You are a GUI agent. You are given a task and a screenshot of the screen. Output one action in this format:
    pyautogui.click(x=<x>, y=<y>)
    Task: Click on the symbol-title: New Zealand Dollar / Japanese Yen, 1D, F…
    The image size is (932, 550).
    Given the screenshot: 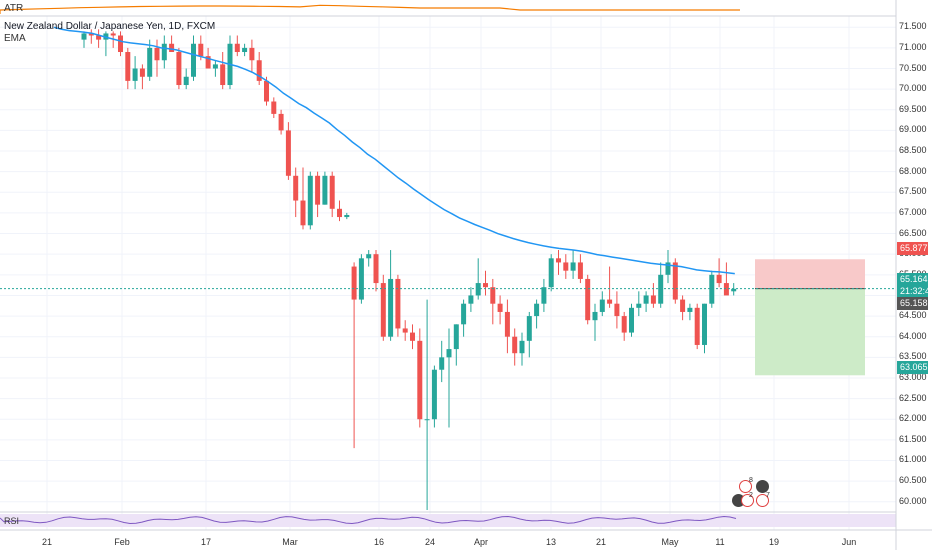 What is the action you would take?
    pyautogui.click(x=110, y=26)
    